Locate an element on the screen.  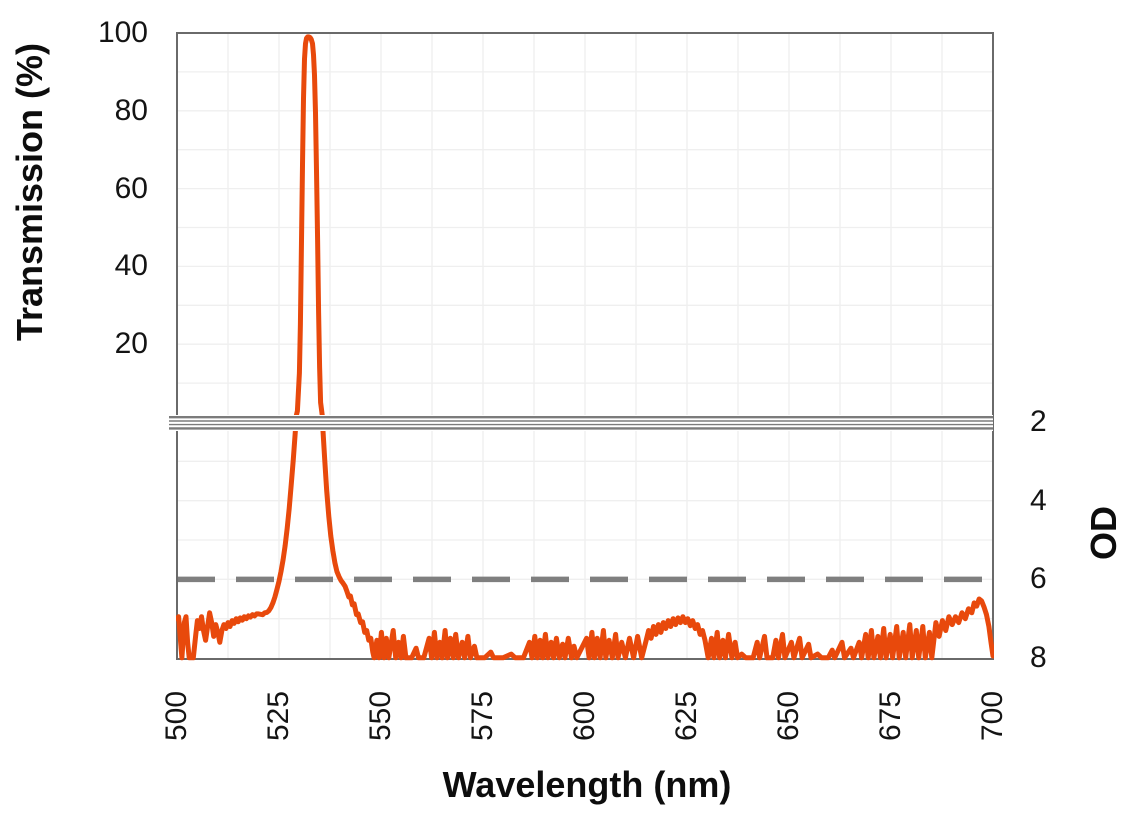
x-tick-label: 625 is located at coordinates (686, 716).